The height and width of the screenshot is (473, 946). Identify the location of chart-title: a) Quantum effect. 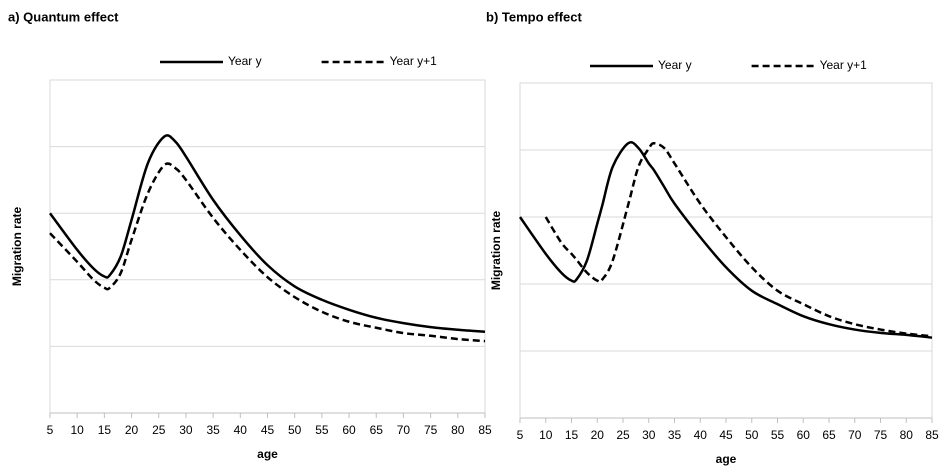
(63, 16).